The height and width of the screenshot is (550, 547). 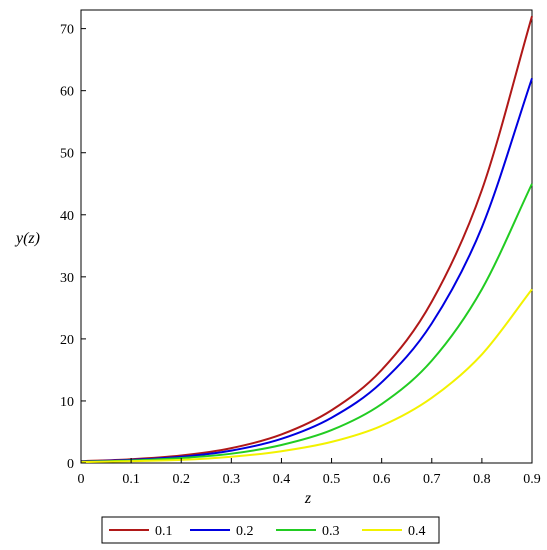 What do you see at coordinates (308, 498) in the screenshot?
I see `x-axis-label: z` at bounding box center [308, 498].